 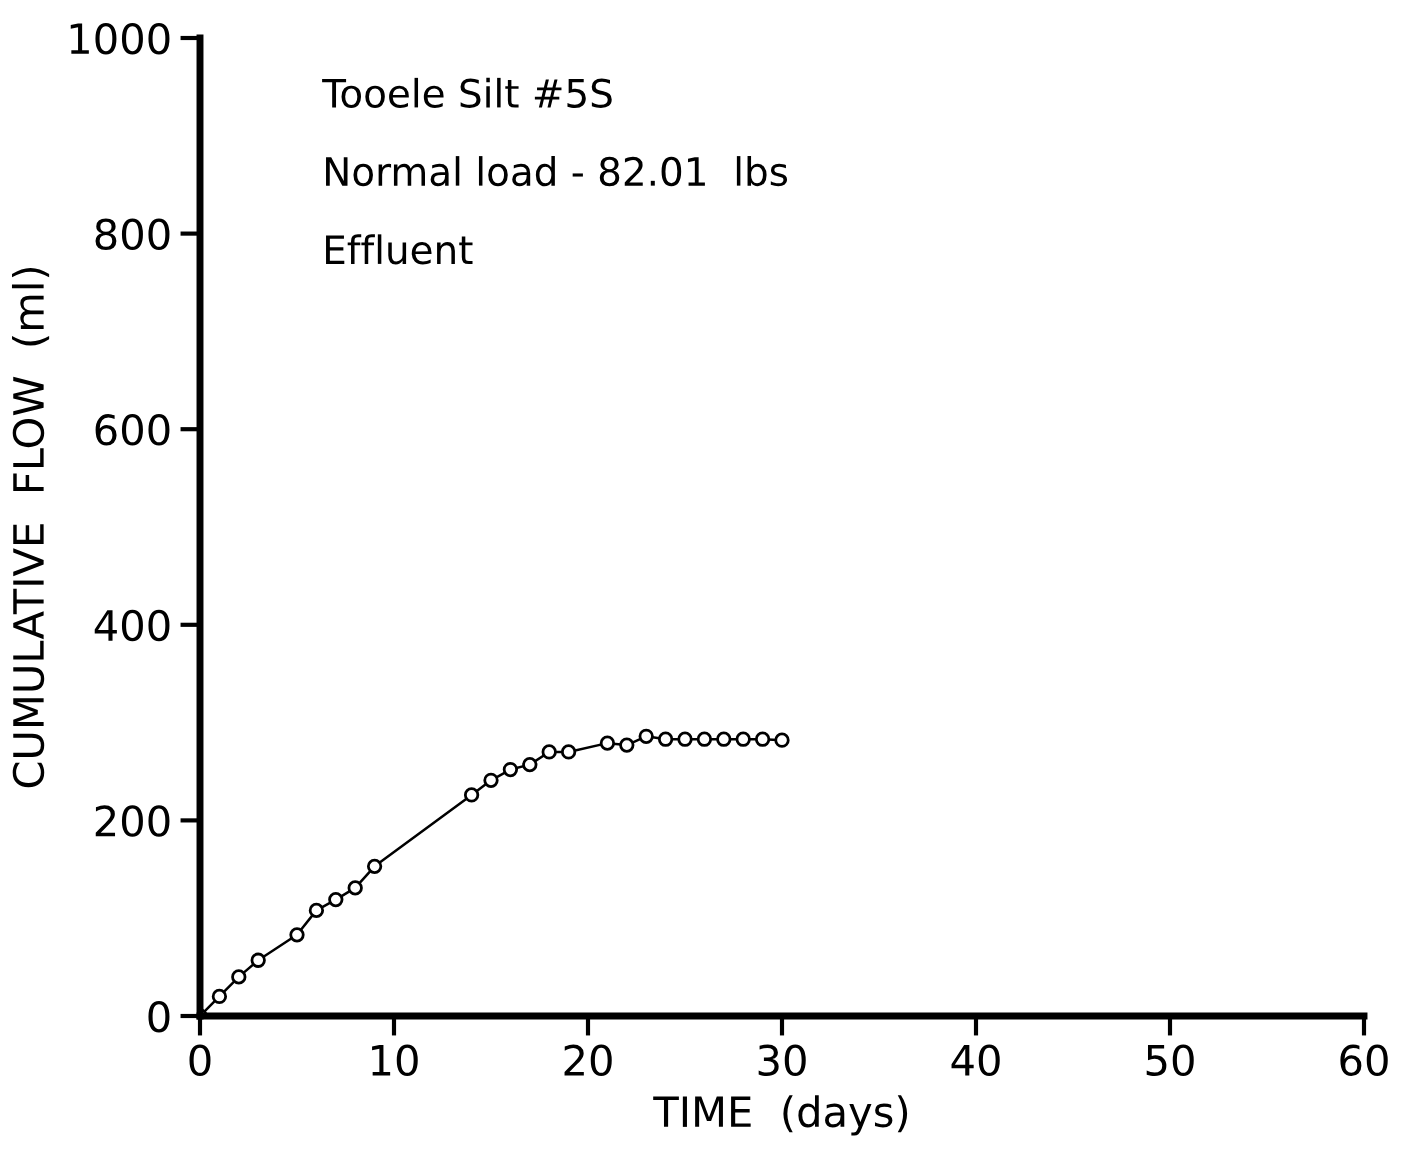 I want to click on x-tick-label: 60, so click(x=1364, y=1060).